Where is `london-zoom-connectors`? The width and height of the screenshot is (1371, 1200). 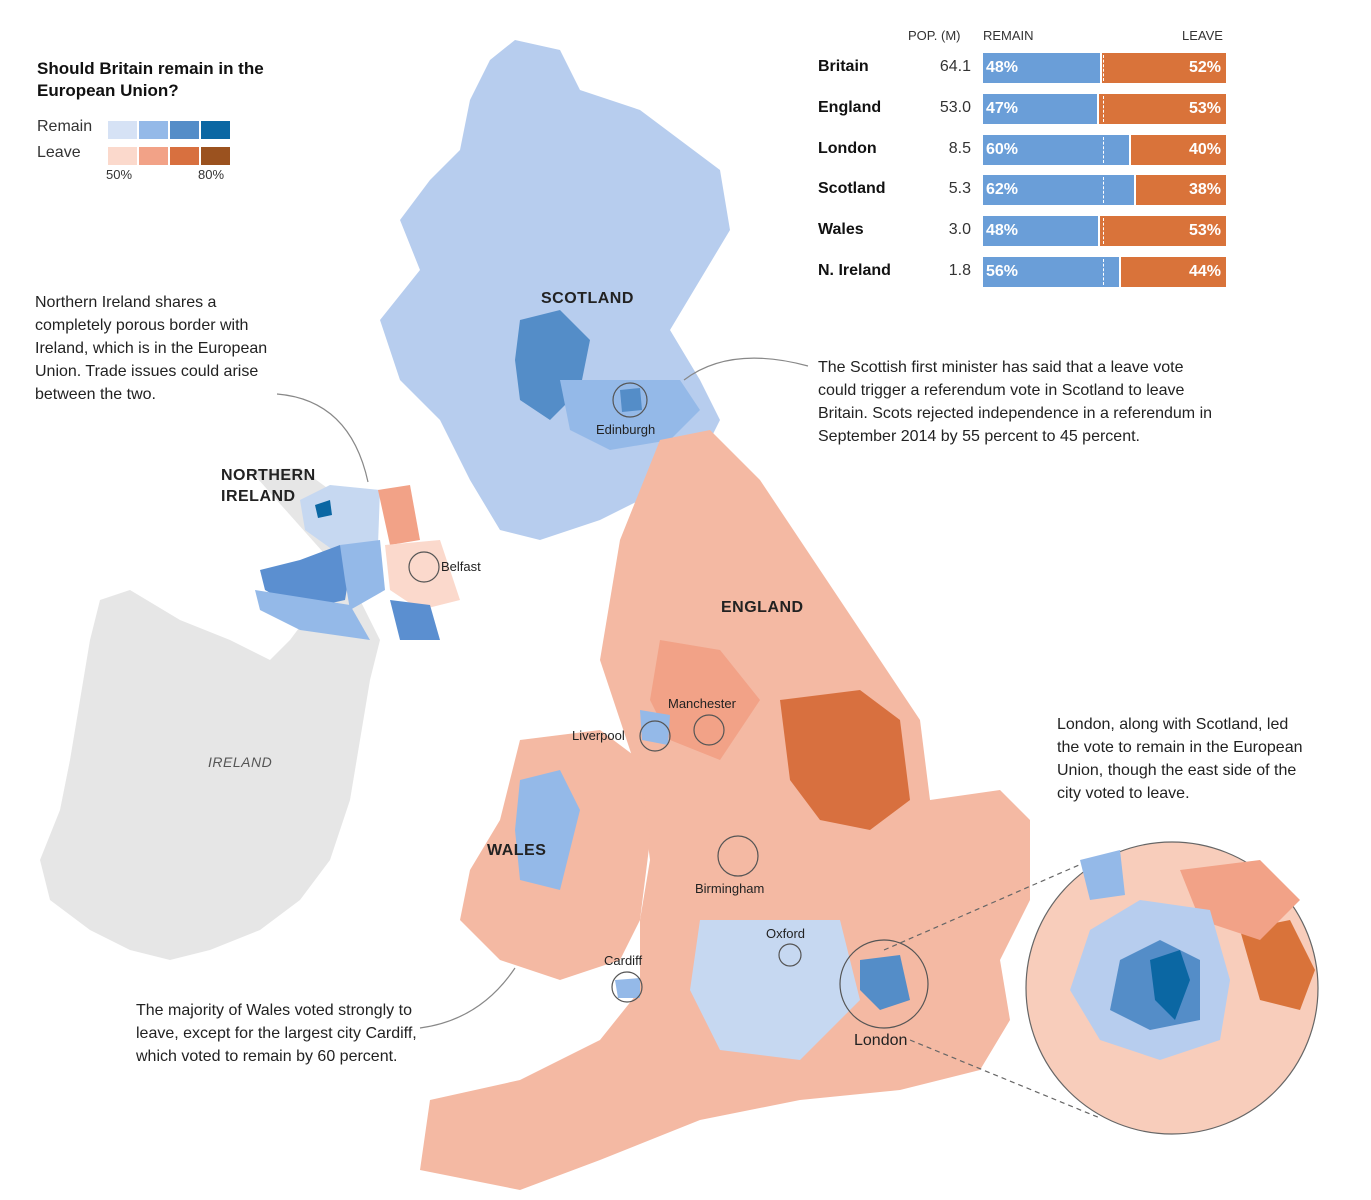 london-zoom-connectors is located at coordinates (992, 988).